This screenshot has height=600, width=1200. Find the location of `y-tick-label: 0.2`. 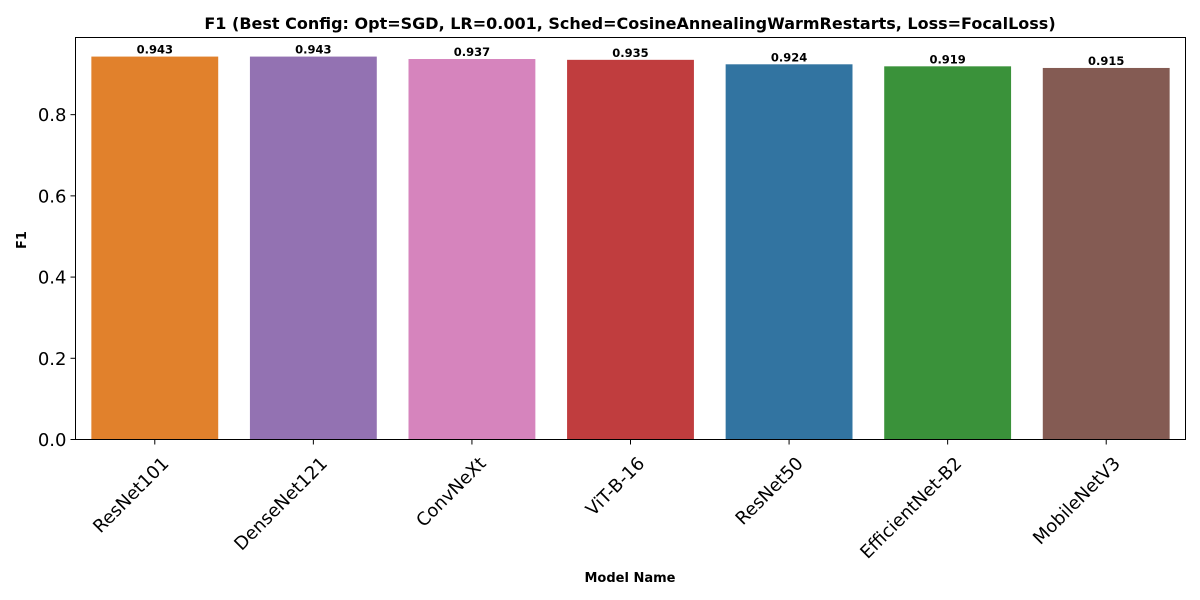

y-tick-label: 0.2 is located at coordinates (52, 359).